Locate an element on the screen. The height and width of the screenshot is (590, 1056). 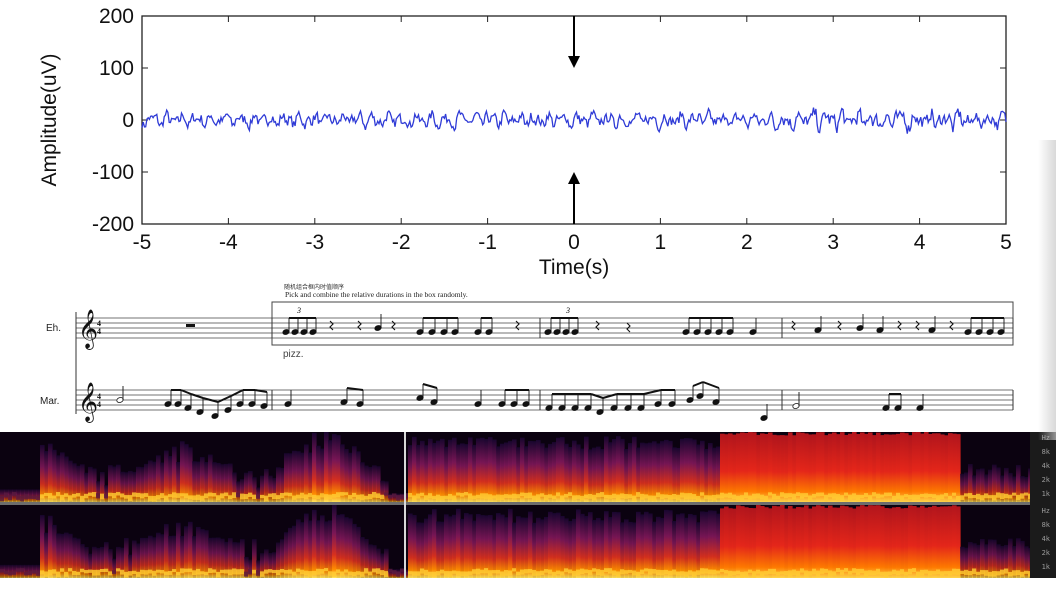
frequency-label: 2k is located at coordinates (1046, 553).